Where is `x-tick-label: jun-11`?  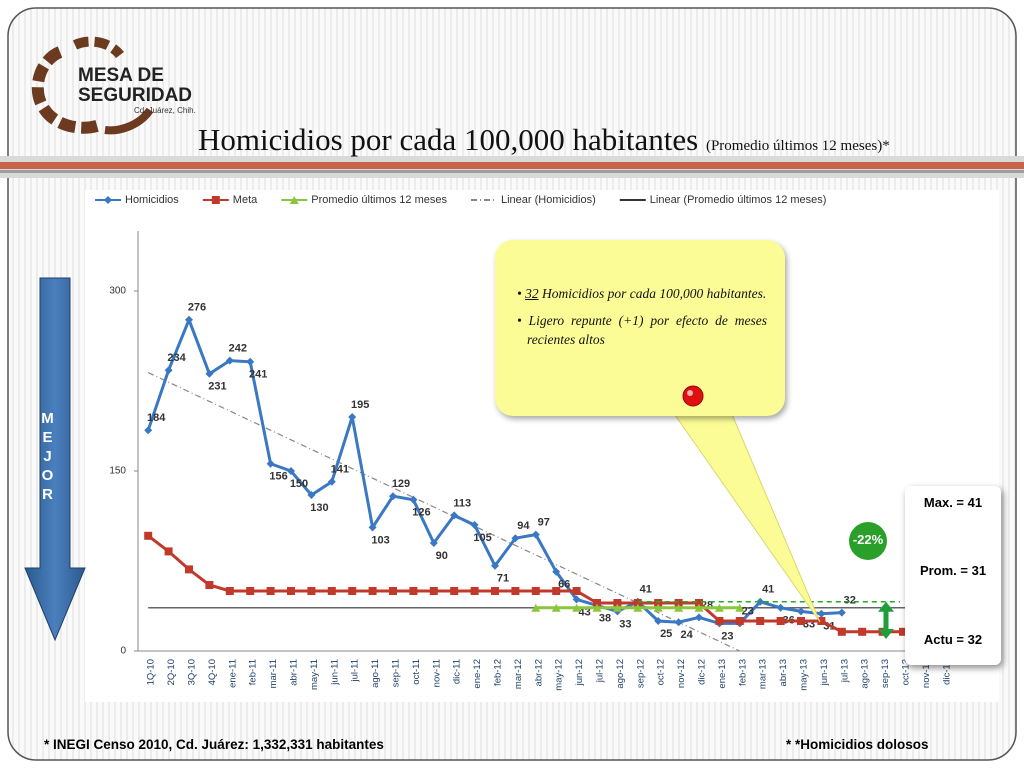
x-tick-label: jun-11 is located at coordinates (334, 672).